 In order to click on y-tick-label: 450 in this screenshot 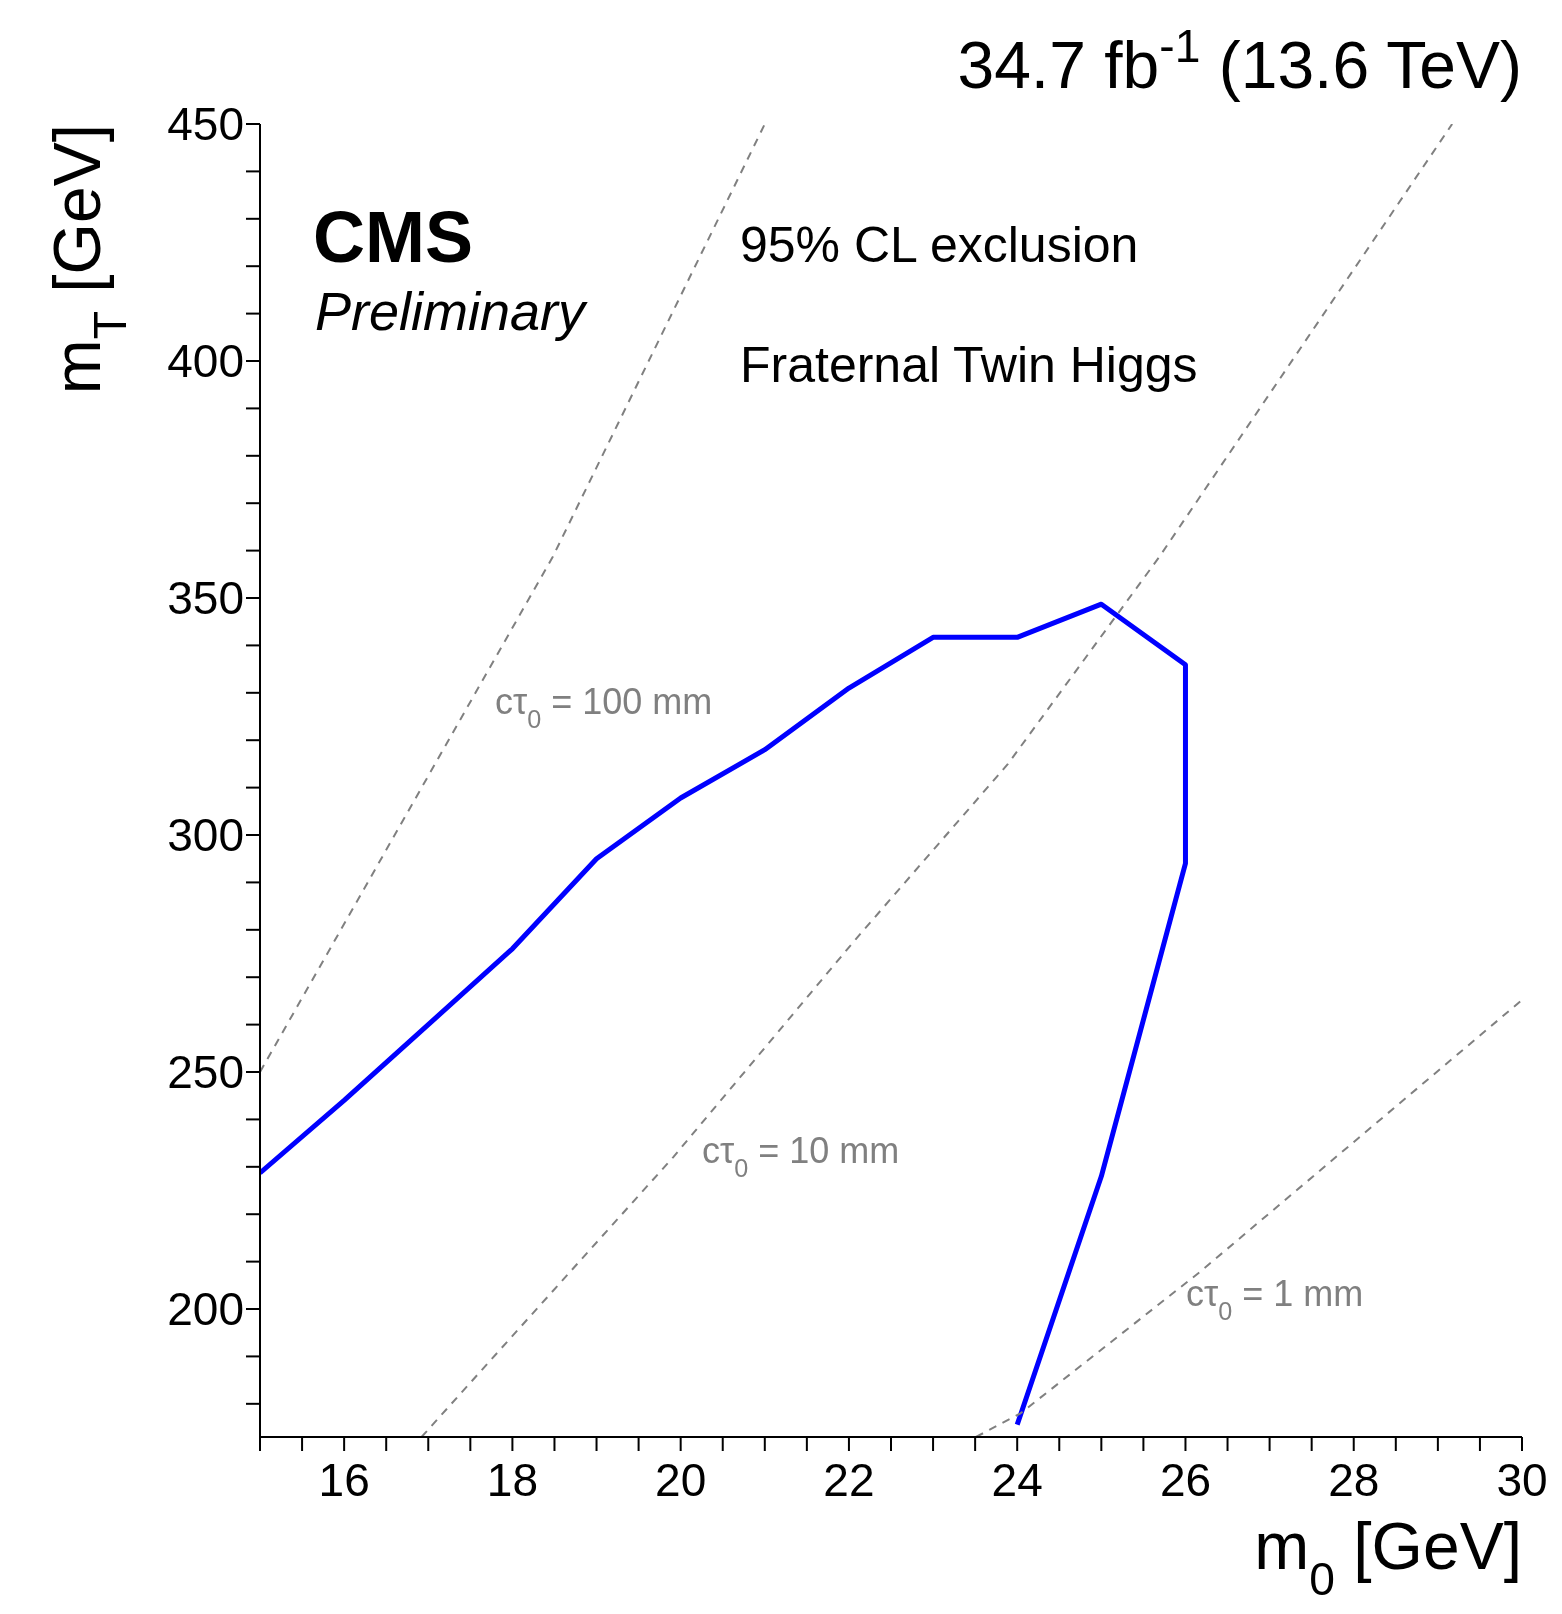, I will do `click(205, 124)`.